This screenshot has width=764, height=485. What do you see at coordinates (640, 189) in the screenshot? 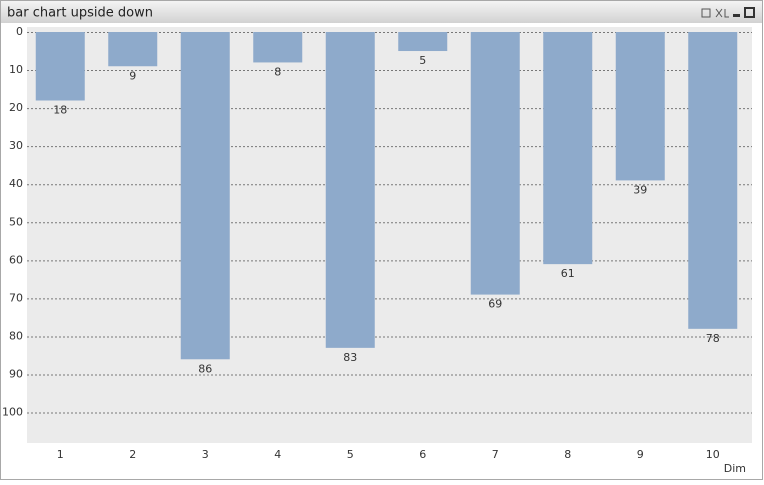
I see `value-label: 39` at bounding box center [640, 189].